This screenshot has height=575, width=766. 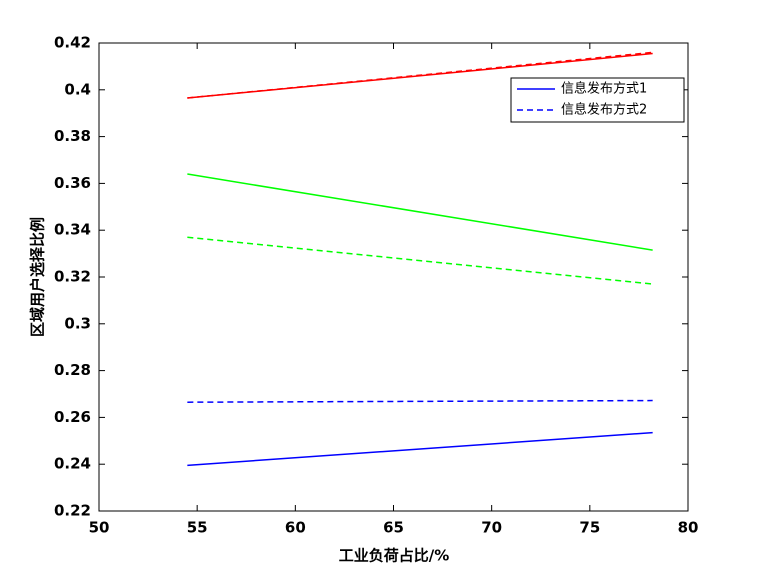 What do you see at coordinates (604, 110) in the screenshot?
I see `legend-label: 信息发布方式2` at bounding box center [604, 110].